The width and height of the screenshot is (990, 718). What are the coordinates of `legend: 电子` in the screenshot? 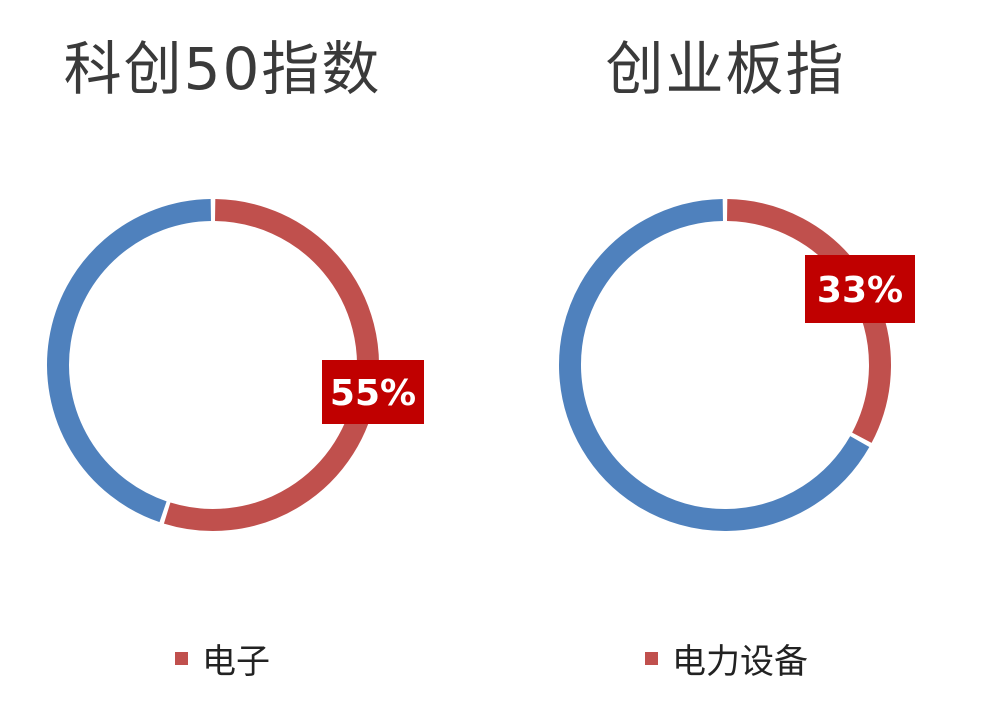 It's located at (222, 660).